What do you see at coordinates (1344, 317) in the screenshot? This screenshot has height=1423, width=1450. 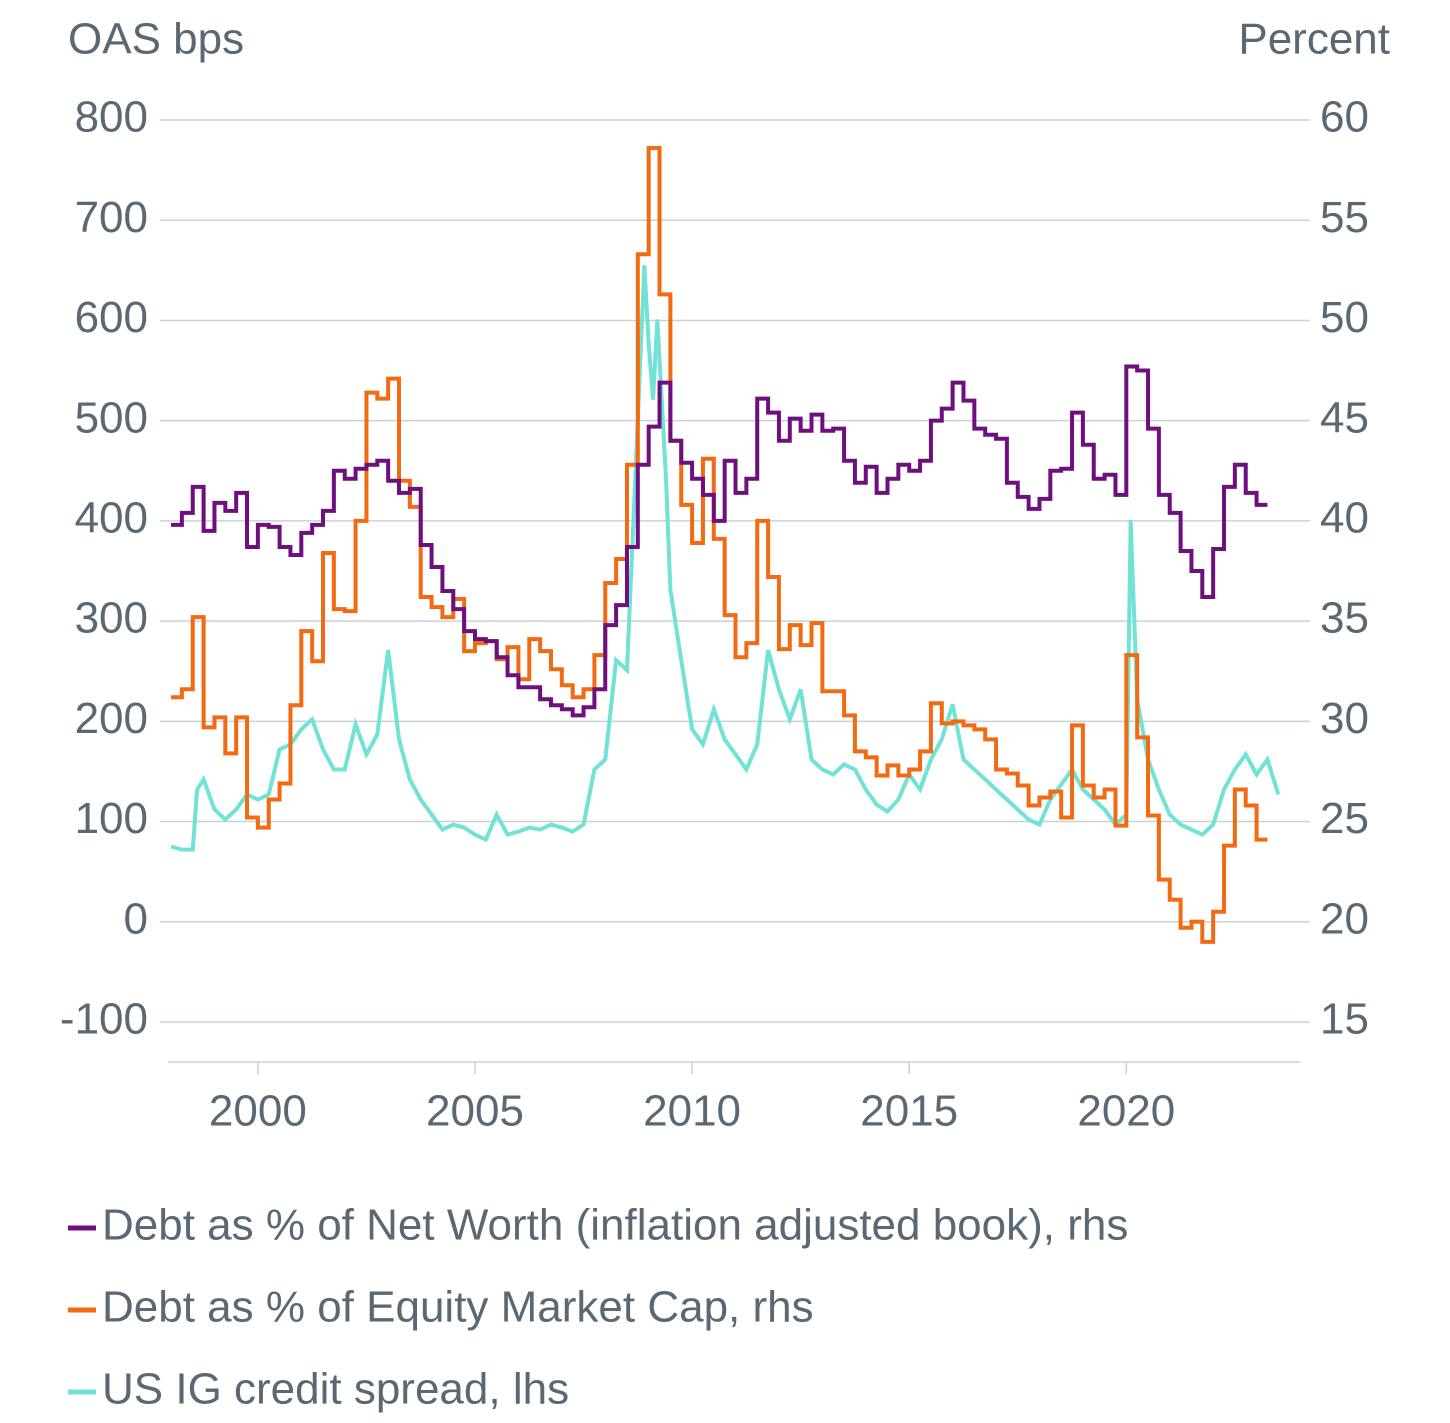 I see `y2-tick-label: 50` at bounding box center [1344, 317].